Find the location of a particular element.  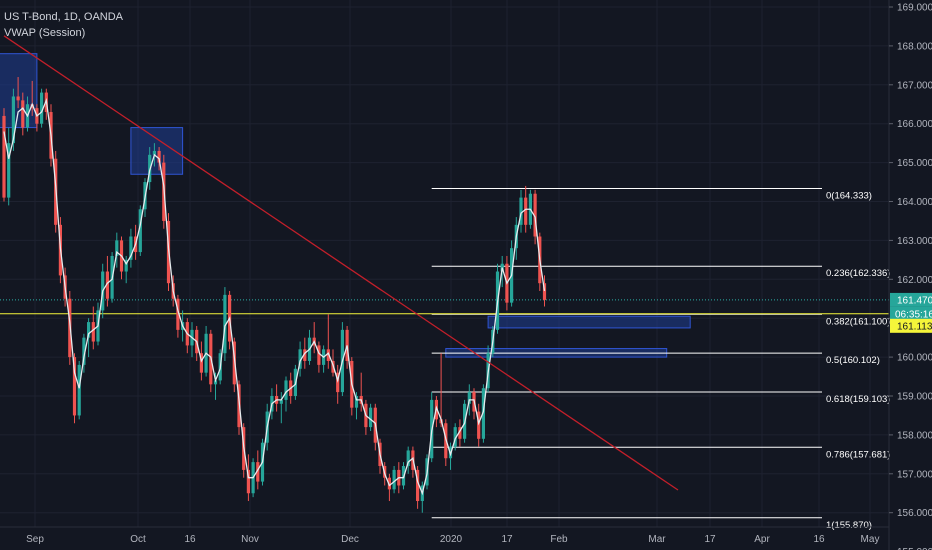

time-tick-label: Feb is located at coordinates (559, 539).